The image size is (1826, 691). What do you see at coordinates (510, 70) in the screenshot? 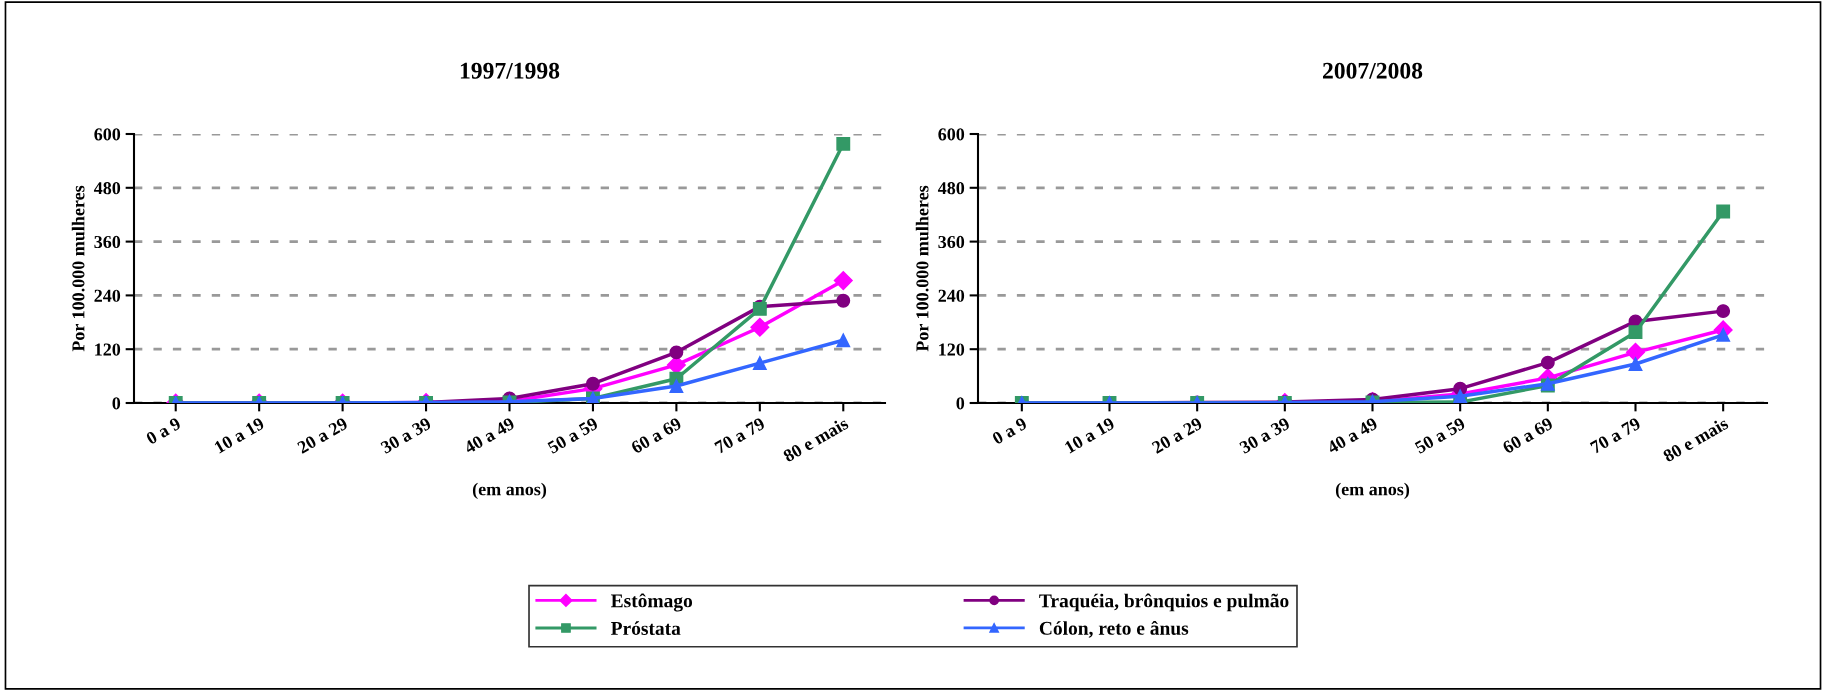
I see `chart-title: 1997/1998` at bounding box center [510, 70].